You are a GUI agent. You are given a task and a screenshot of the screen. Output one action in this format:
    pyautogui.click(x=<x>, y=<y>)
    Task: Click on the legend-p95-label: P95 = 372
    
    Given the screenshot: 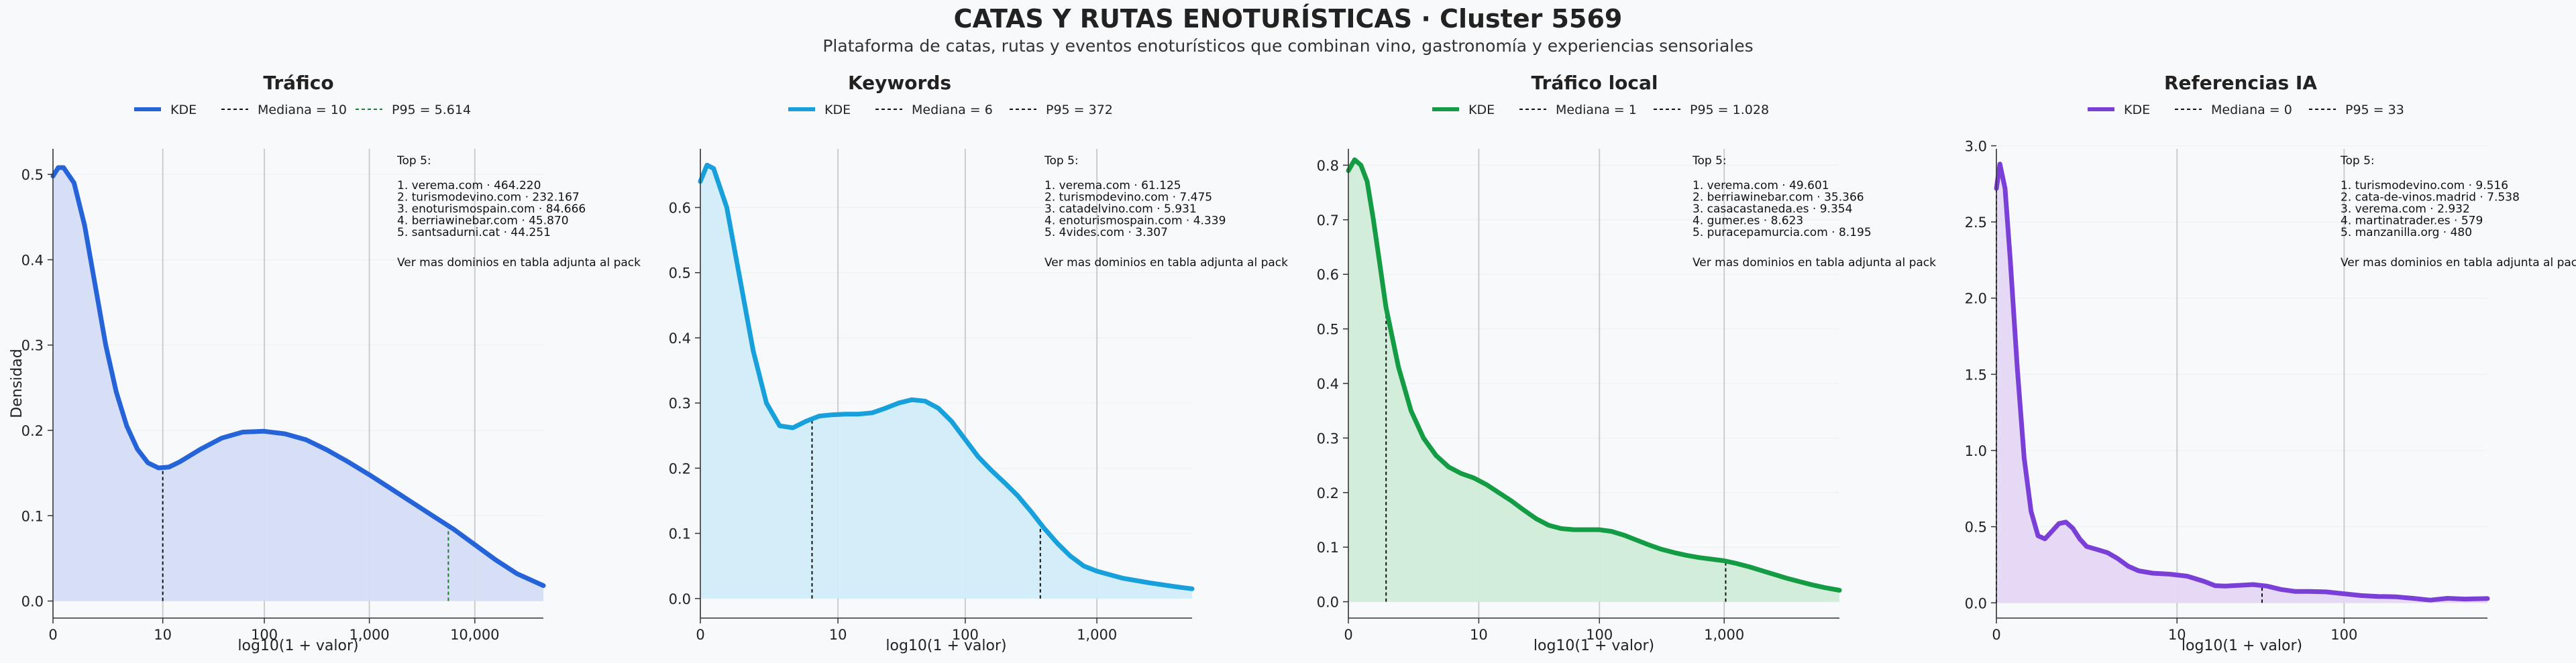 What is the action you would take?
    pyautogui.click(x=1079, y=110)
    